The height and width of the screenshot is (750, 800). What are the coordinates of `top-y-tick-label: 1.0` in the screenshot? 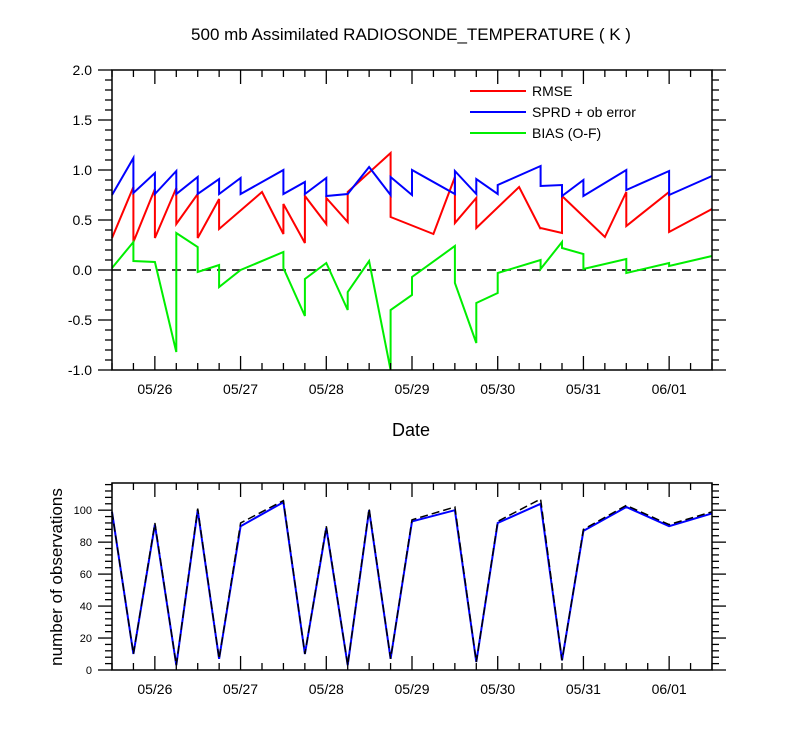 It's located at (83, 170).